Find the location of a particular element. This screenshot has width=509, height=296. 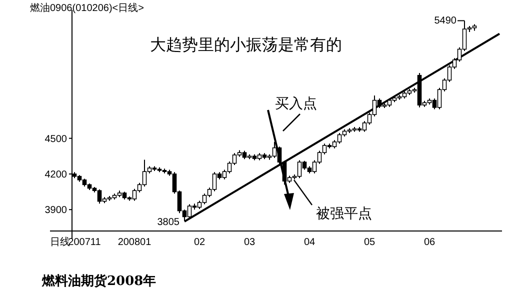

y-tick-label: 3900 is located at coordinates (56, 210).